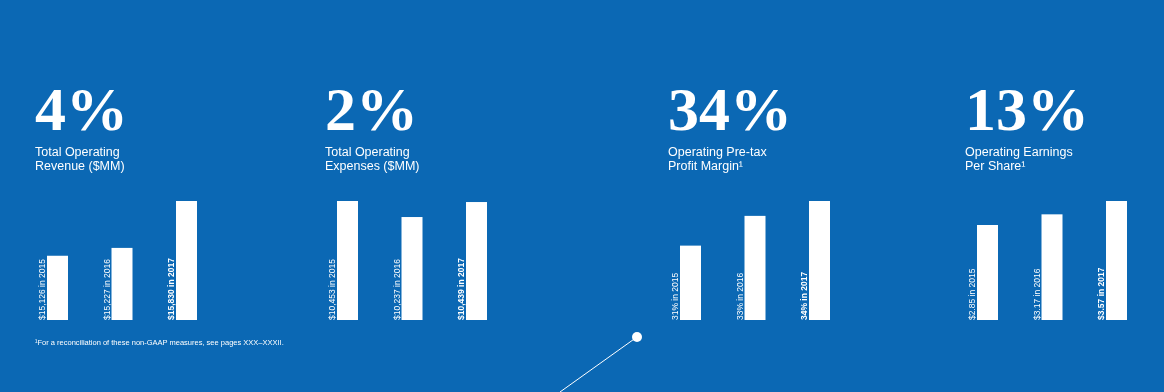 The image size is (1164, 392). Describe the element at coordinates (972, 294) in the screenshot. I see `data-label: $2.85 in 2015` at that location.